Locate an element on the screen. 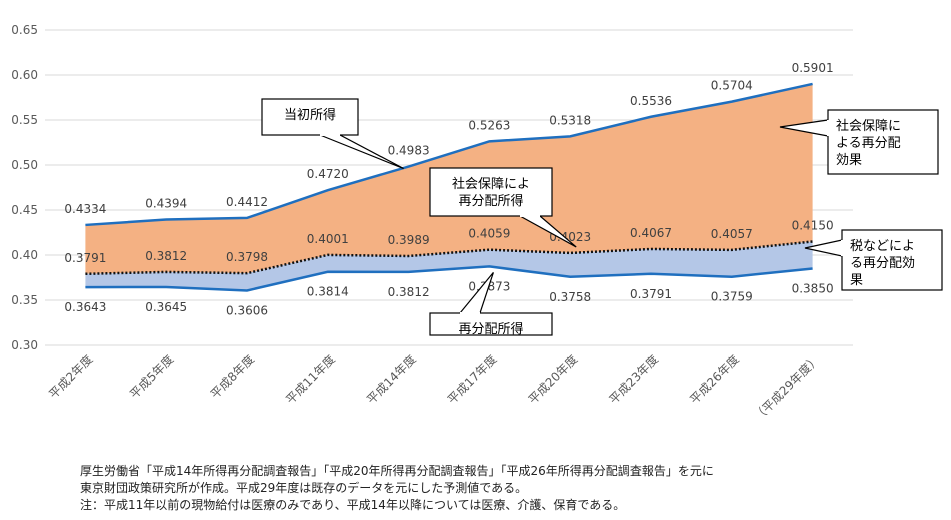 This screenshot has height=520, width=951. initial-income-value-label: 0.4720 is located at coordinates (328, 174).